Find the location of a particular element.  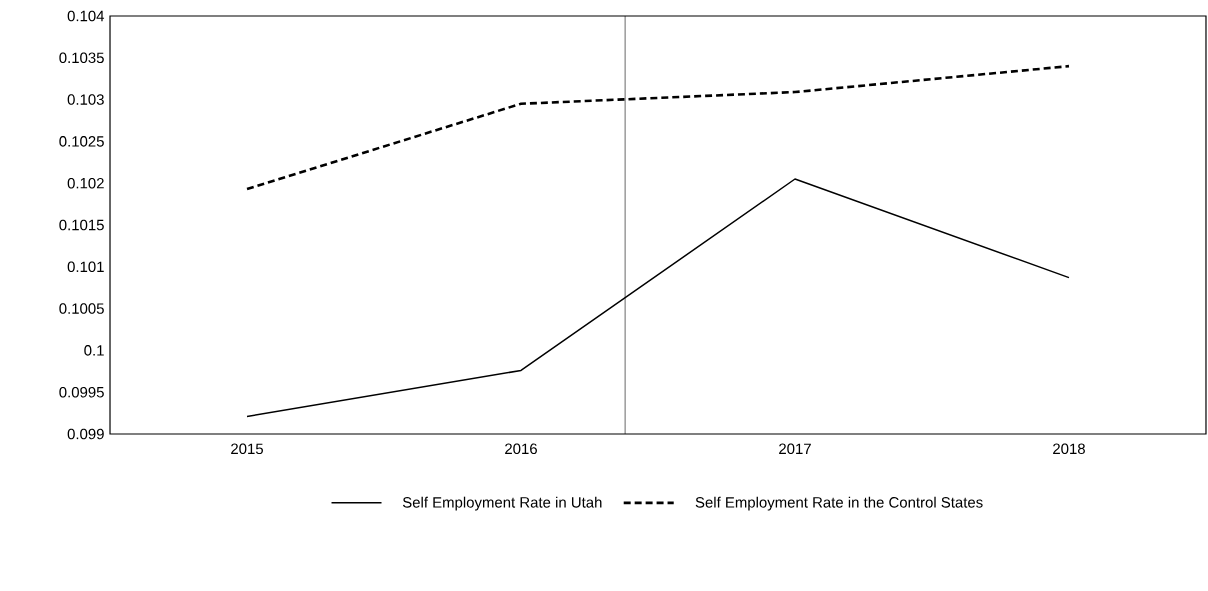

y-tick-label: 0.102 is located at coordinates (85, 183).